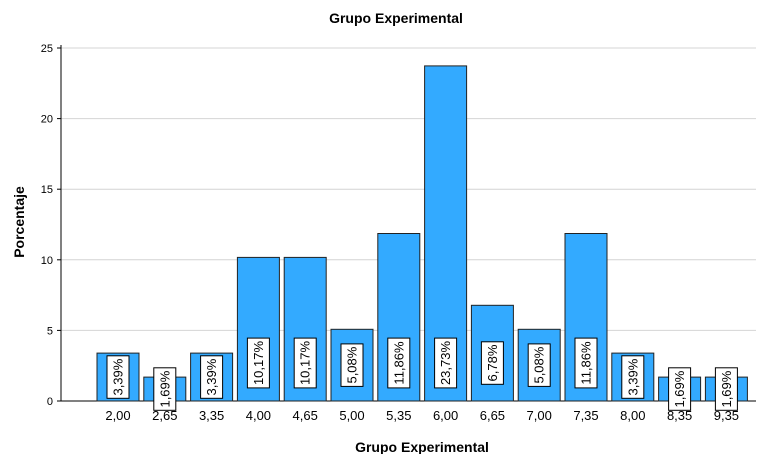  Describe the element at coordinates (539, 415) in the screenshot. I see `x-tick-label: 7,00` at that location.